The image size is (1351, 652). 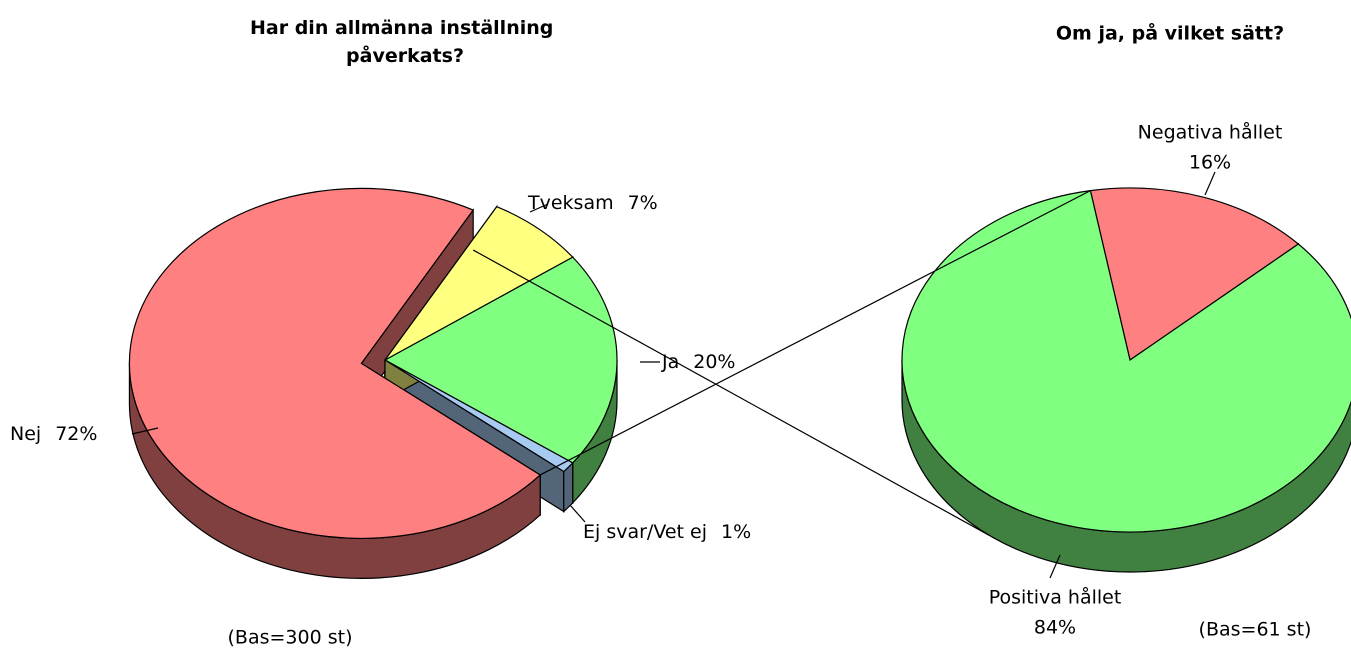 I want to click on category-label: Tveksam, so click(x=570, y=203).